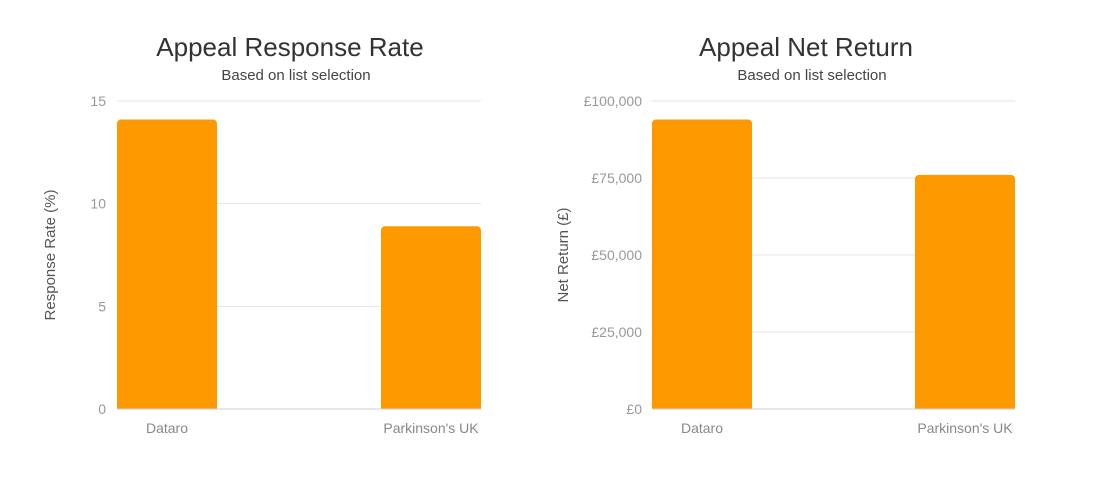  I want to click on chart-title: Appeal Response Rate, so click(289, 47).